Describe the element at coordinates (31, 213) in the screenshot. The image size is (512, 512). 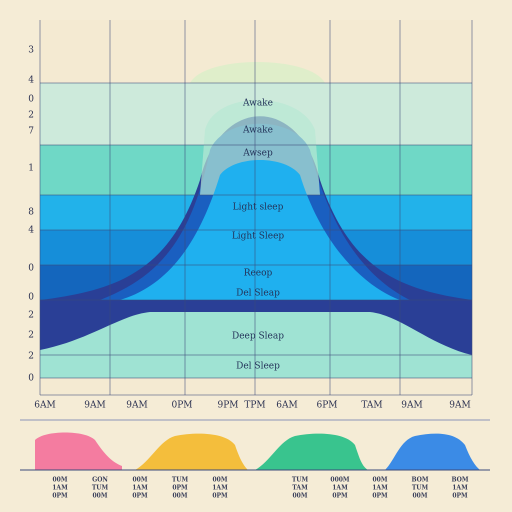
I see `y-label: 8` at that location.